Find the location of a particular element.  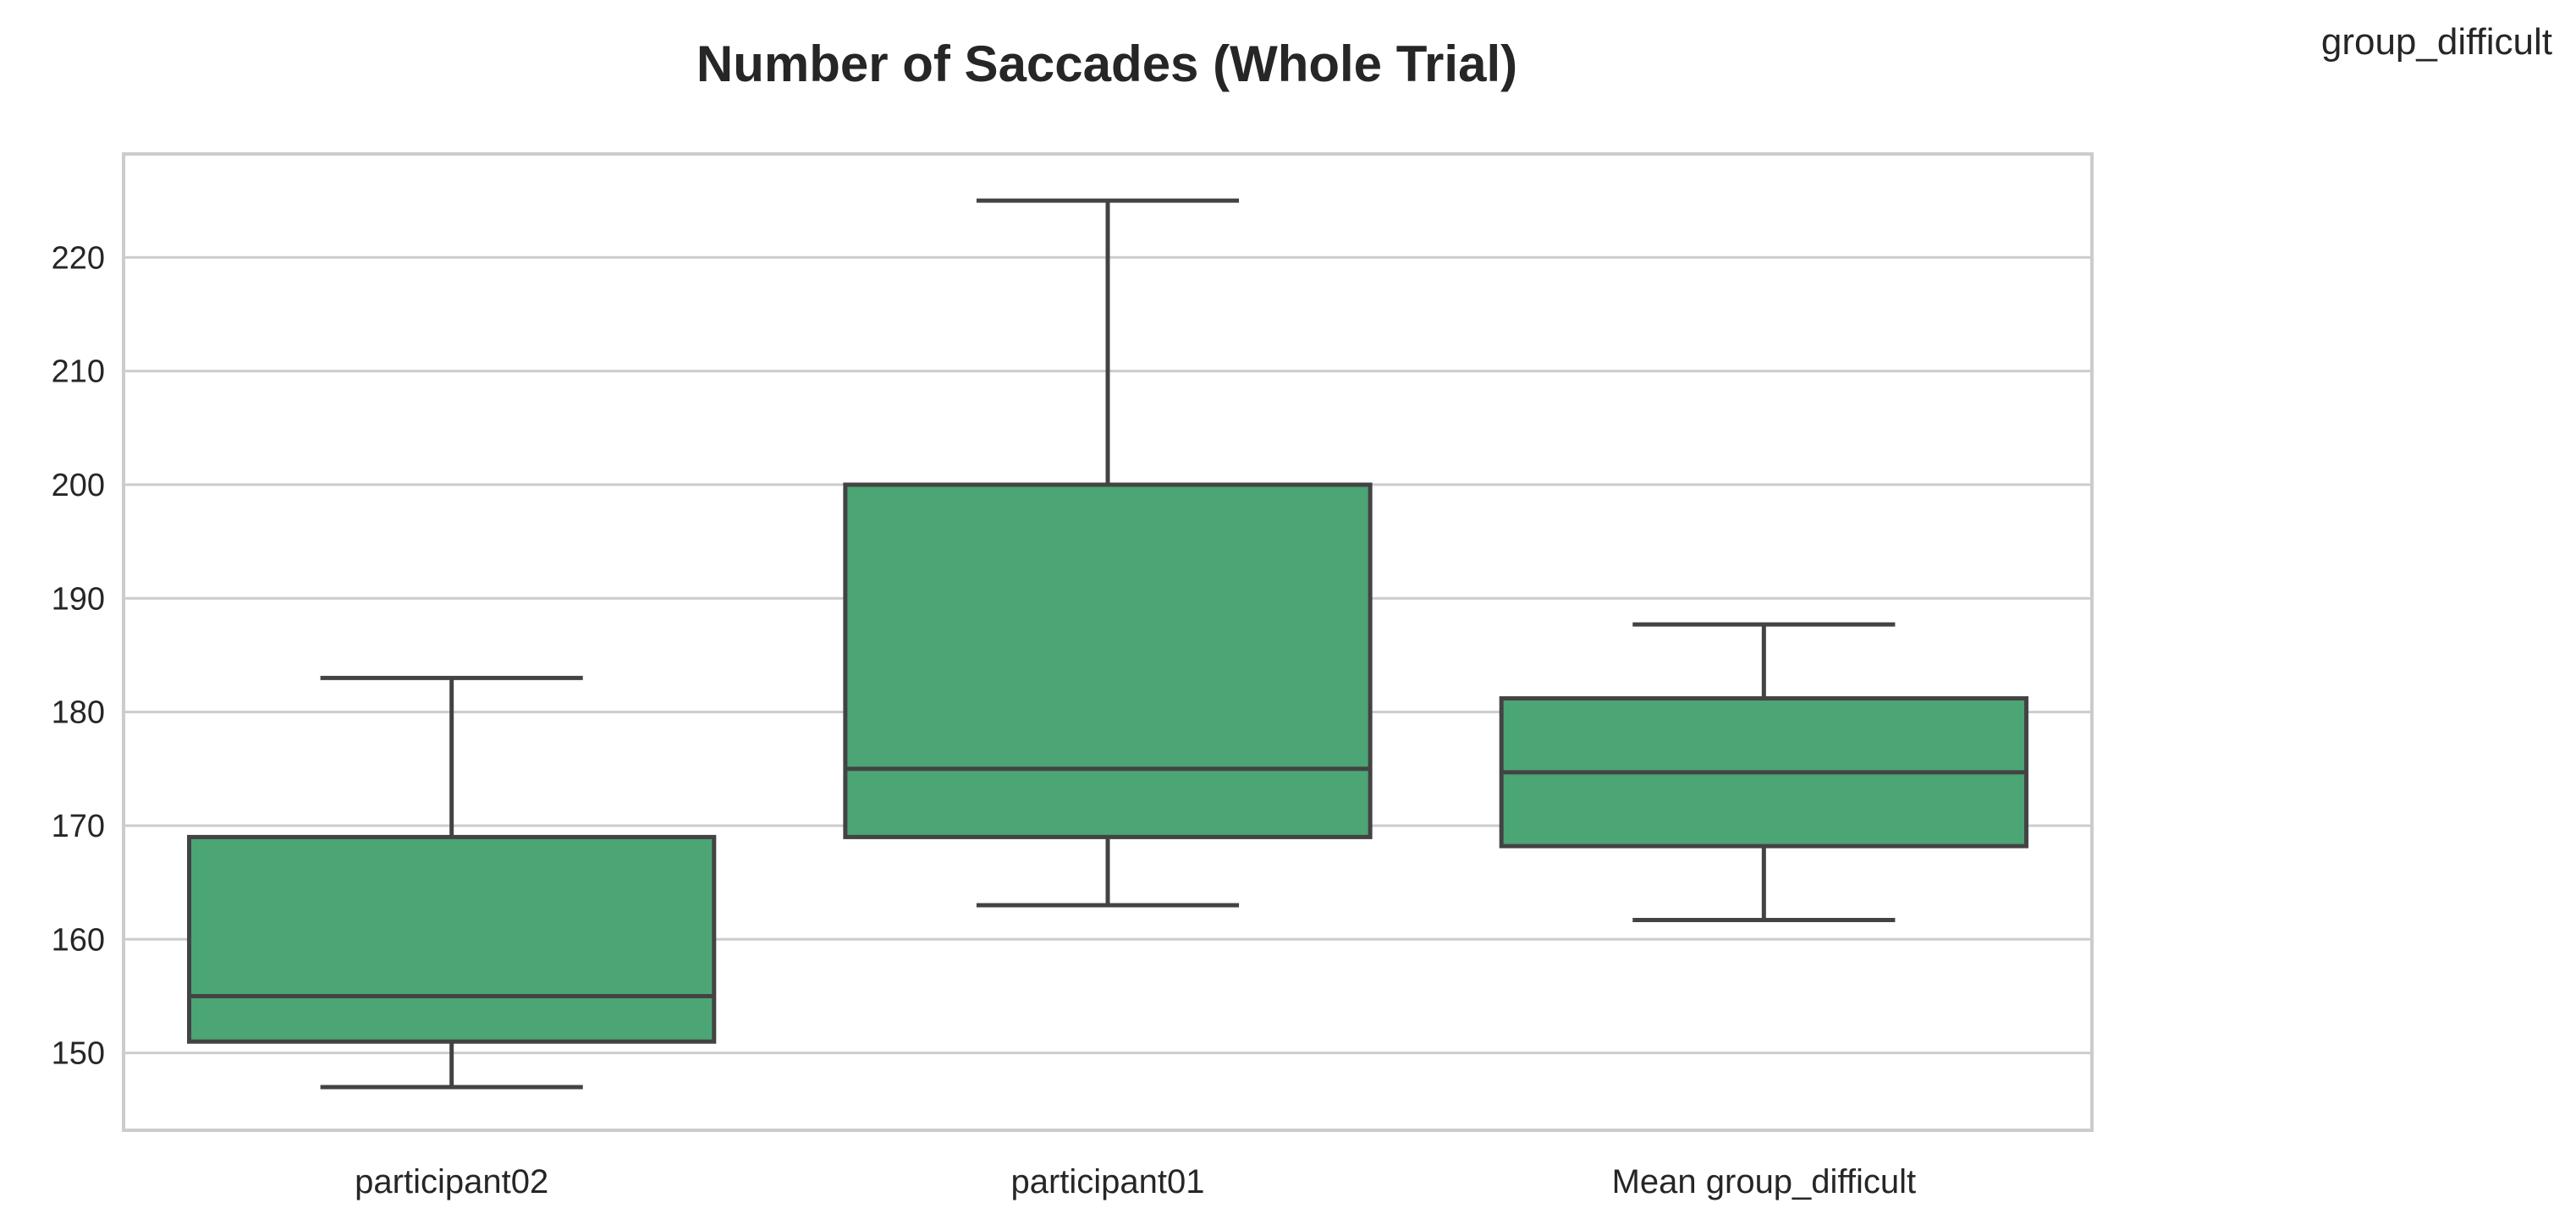

category-label: participant02 is located at coordinates (451, 1181).